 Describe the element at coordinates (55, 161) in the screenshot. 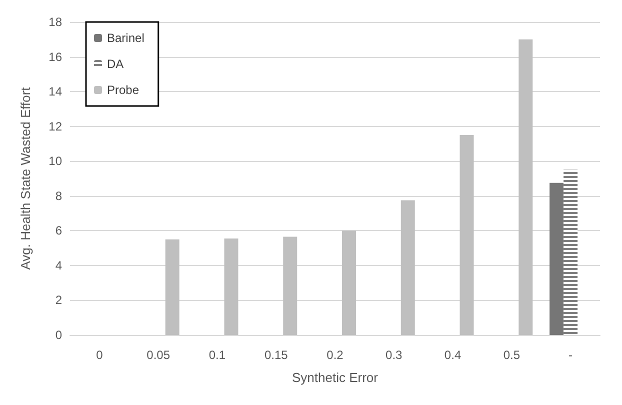

I see `y-tick-label: 10` at that location.